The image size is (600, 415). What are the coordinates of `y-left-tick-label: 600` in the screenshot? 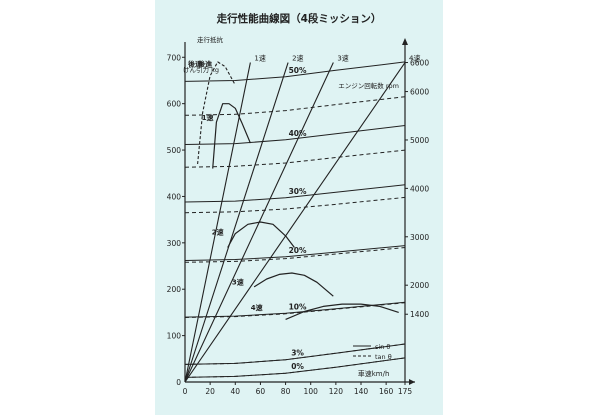 It's located at (174, 104).